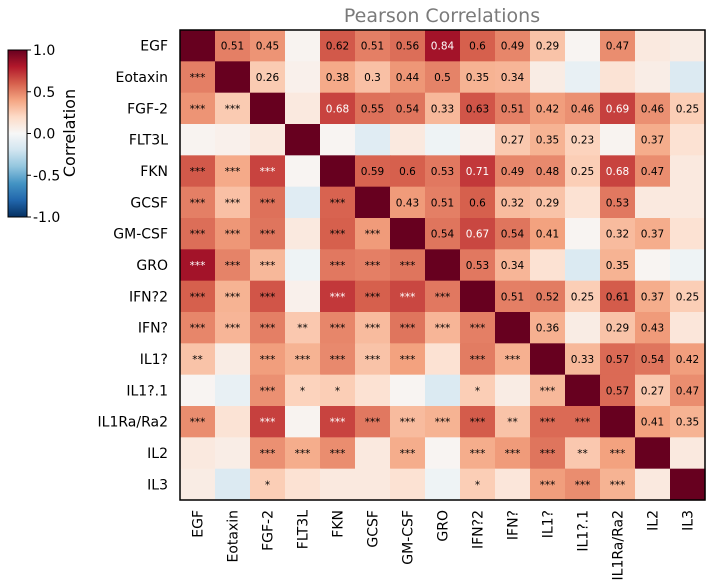 This screenshot has width=712, height=588. Describe the element at coordinates (339, 524) in the screenshot. I see `x-tick-label: FKN` at that location.